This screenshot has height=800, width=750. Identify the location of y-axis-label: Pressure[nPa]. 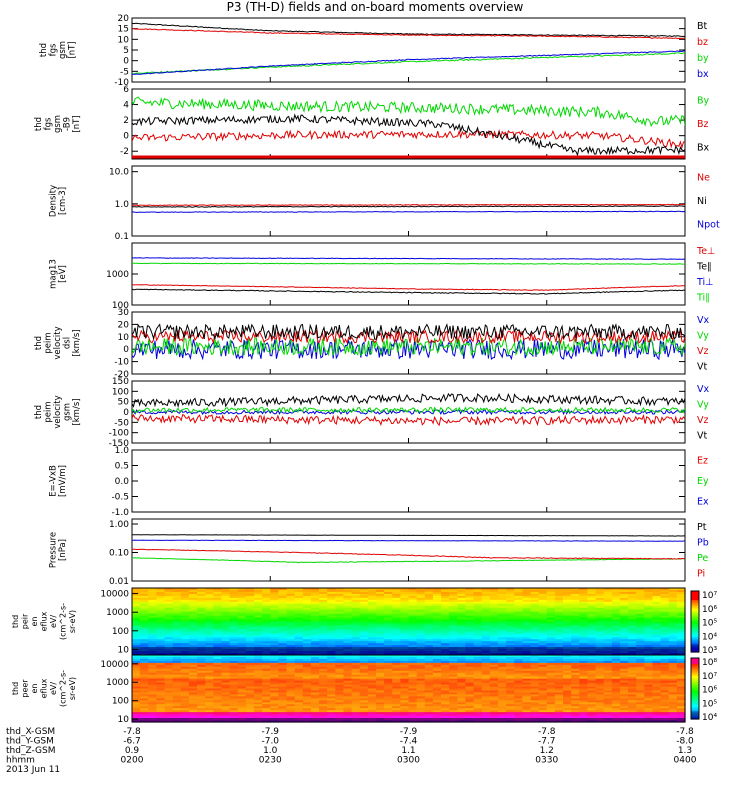
(58, 550).